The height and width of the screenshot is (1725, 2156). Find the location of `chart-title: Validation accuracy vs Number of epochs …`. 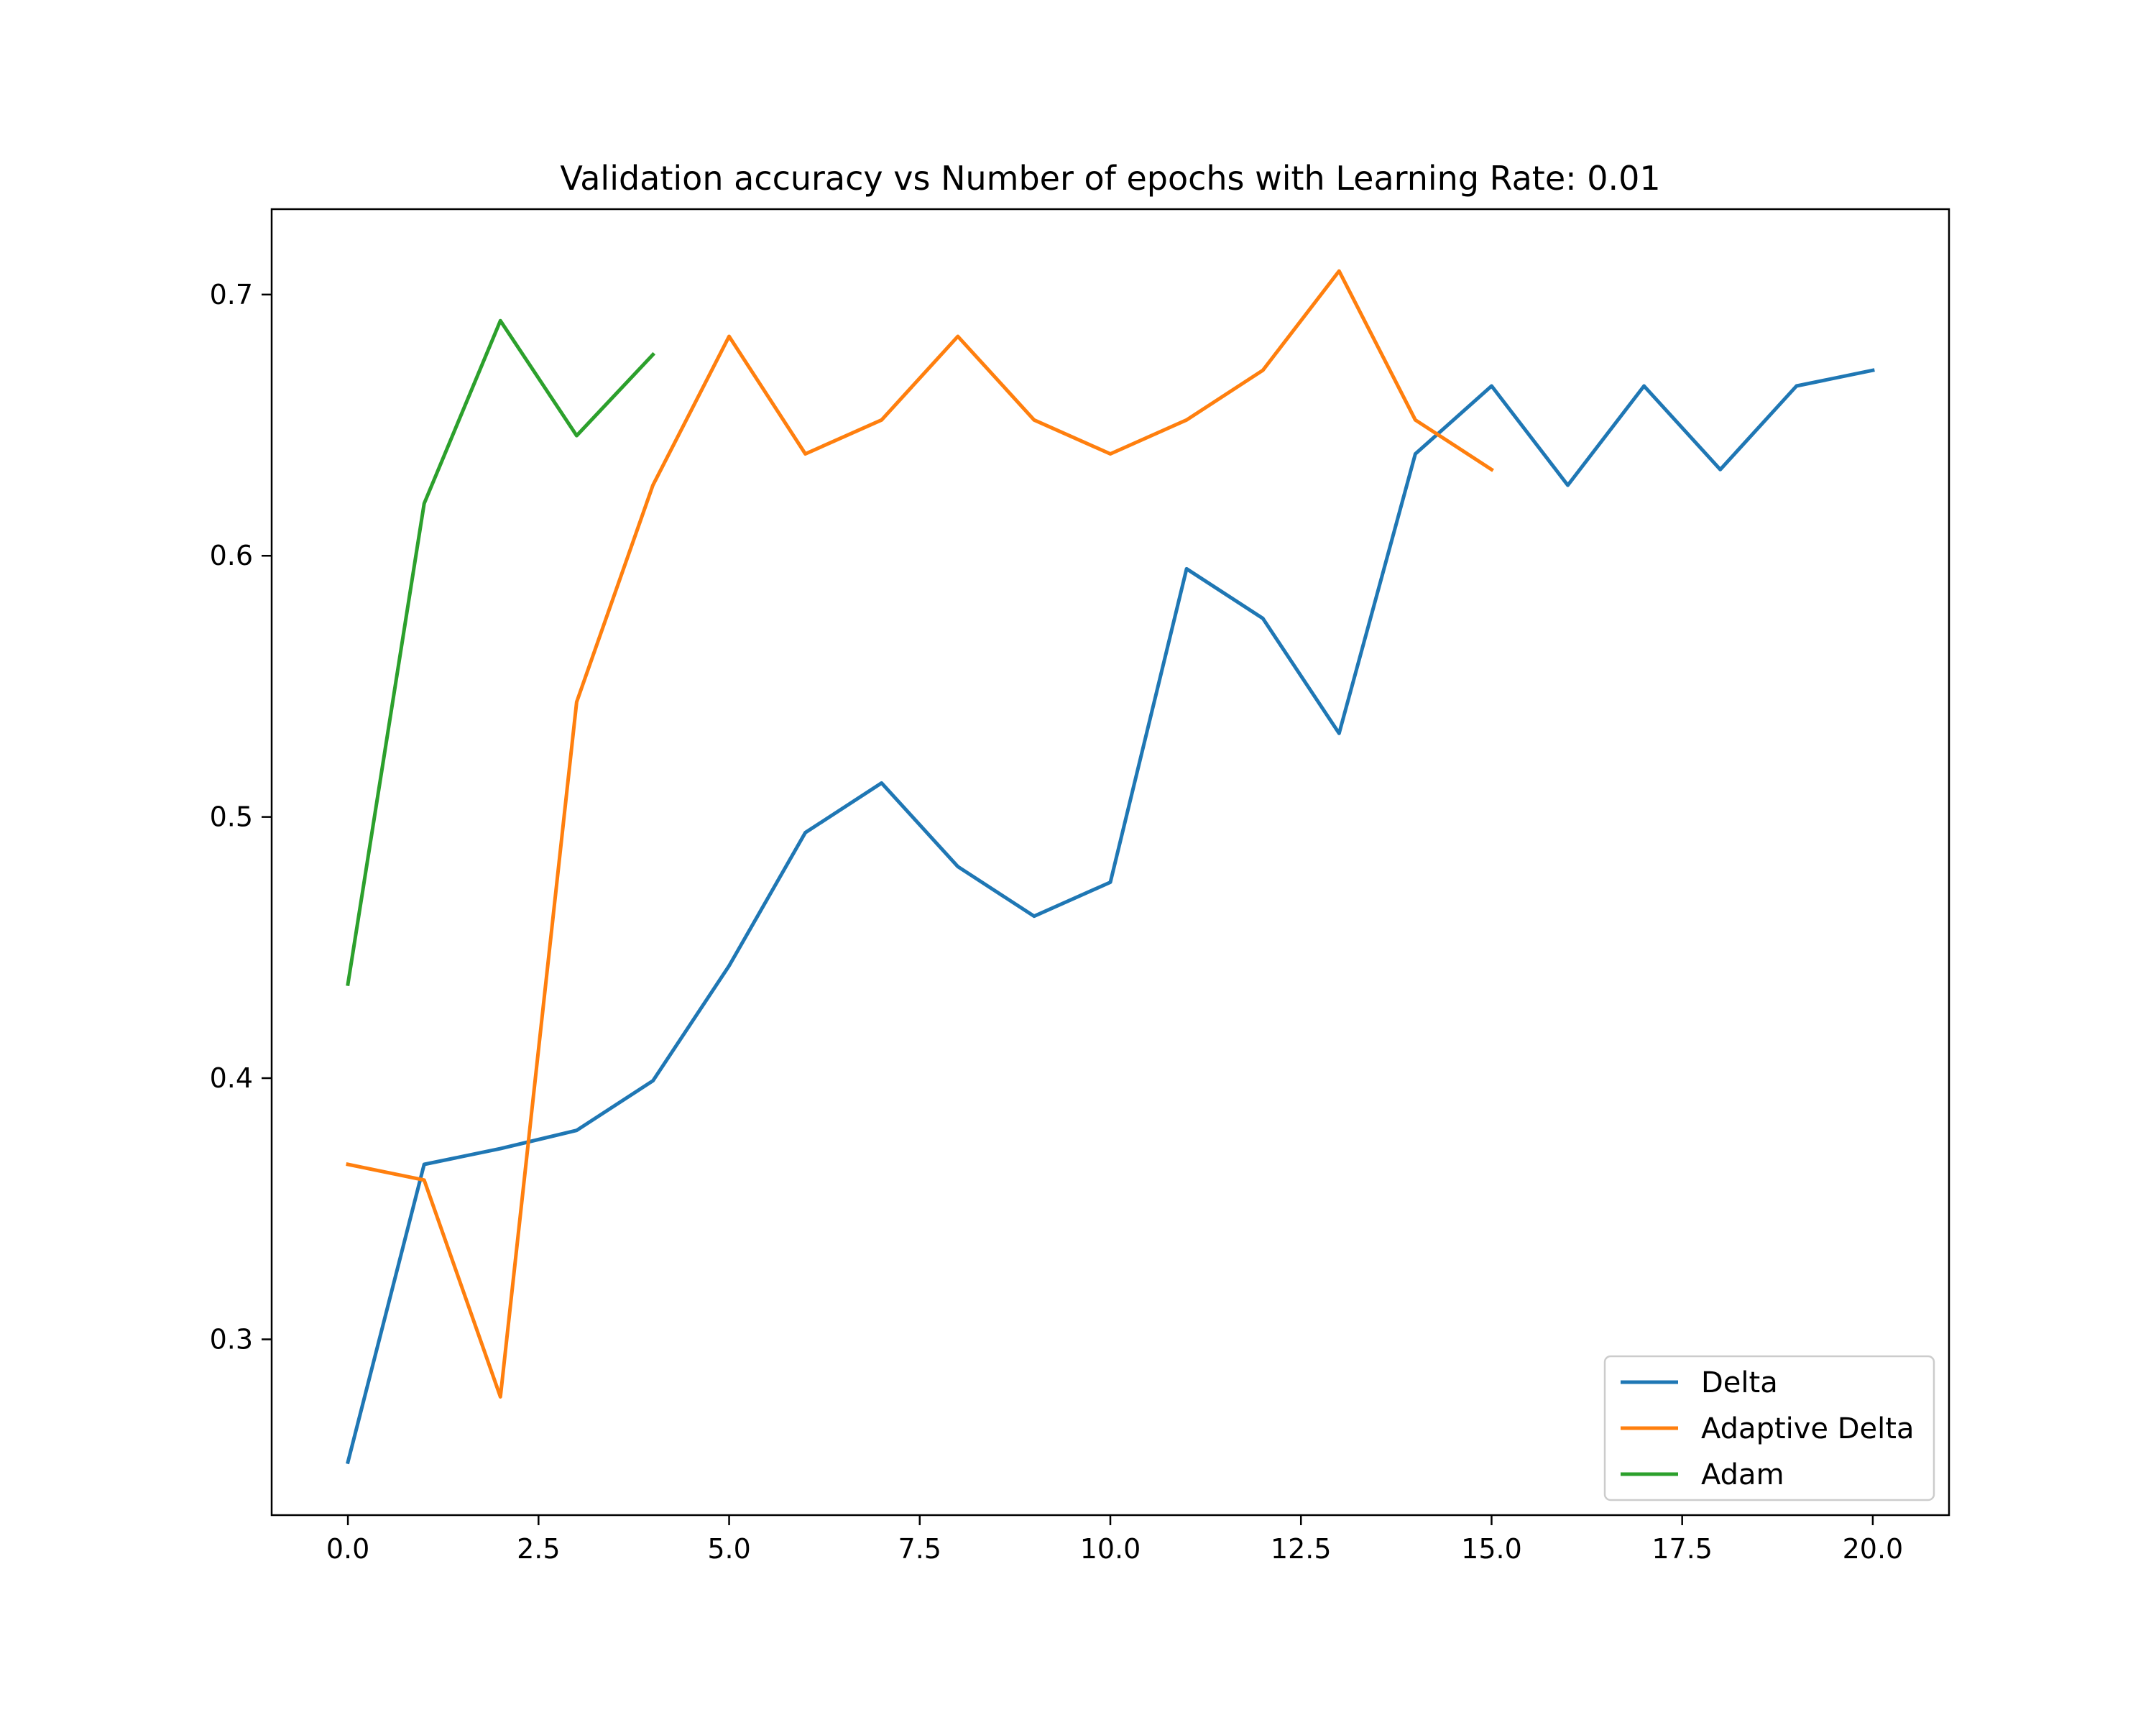

chart-title: Validation accuracy vs Number of epochs … is located at coordinates (1110, 178).